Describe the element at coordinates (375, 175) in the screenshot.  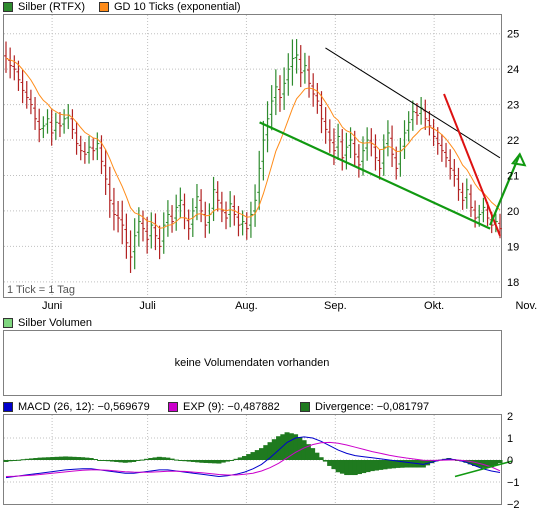
I see `trendline-support` at that location.